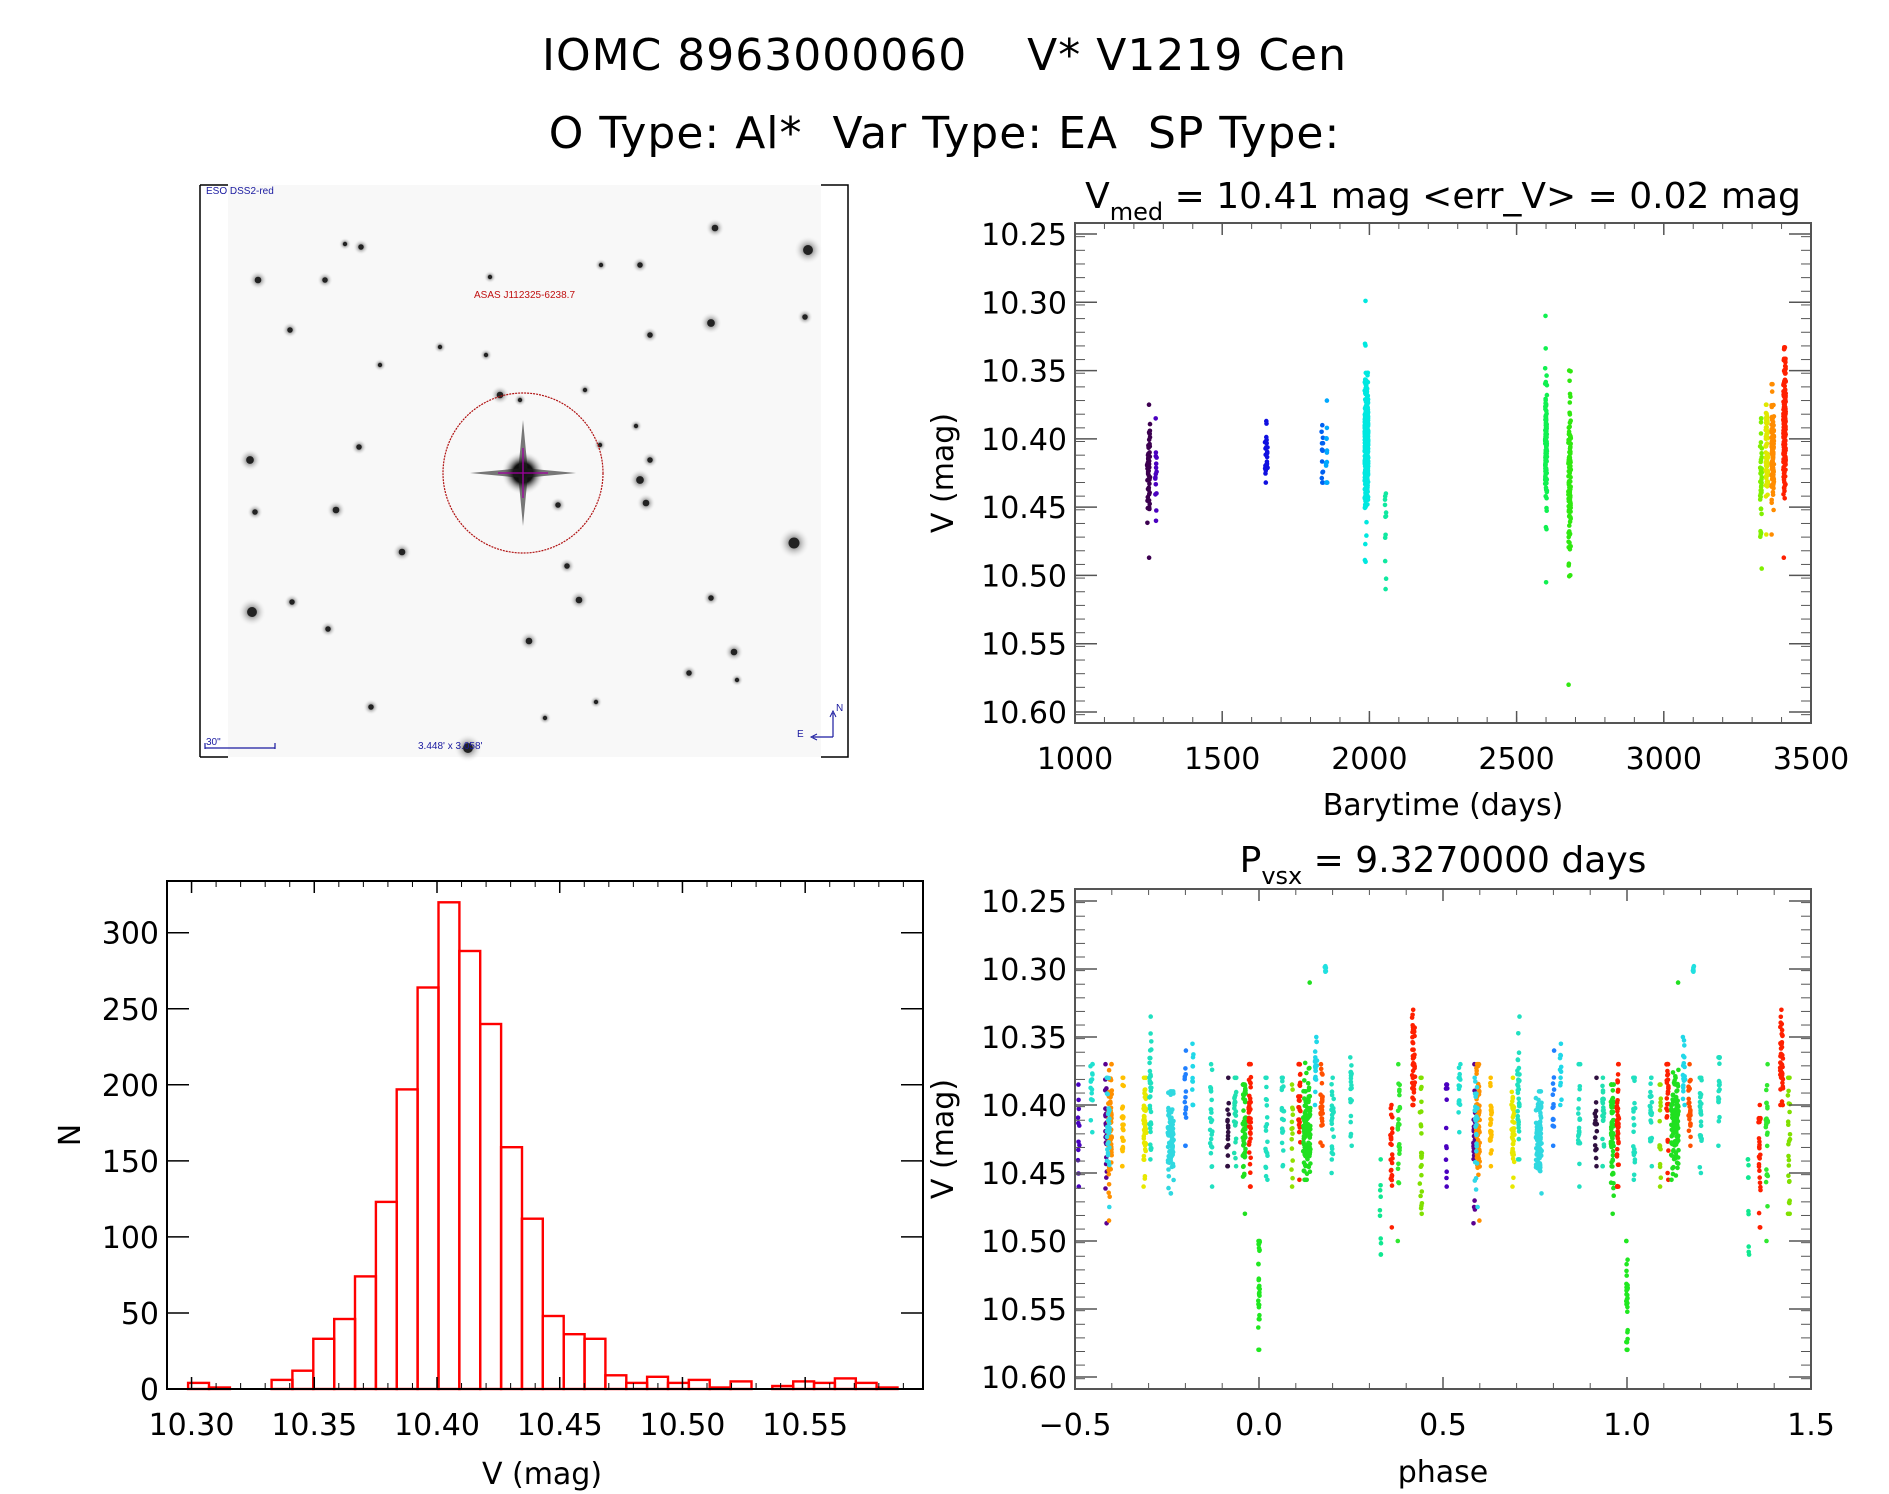 This screenshot has height=1494, width=1889. What do you see at coordinates (823, 725) in the screenshot?
I see `compass-icon` at bounding box center [823, 725].